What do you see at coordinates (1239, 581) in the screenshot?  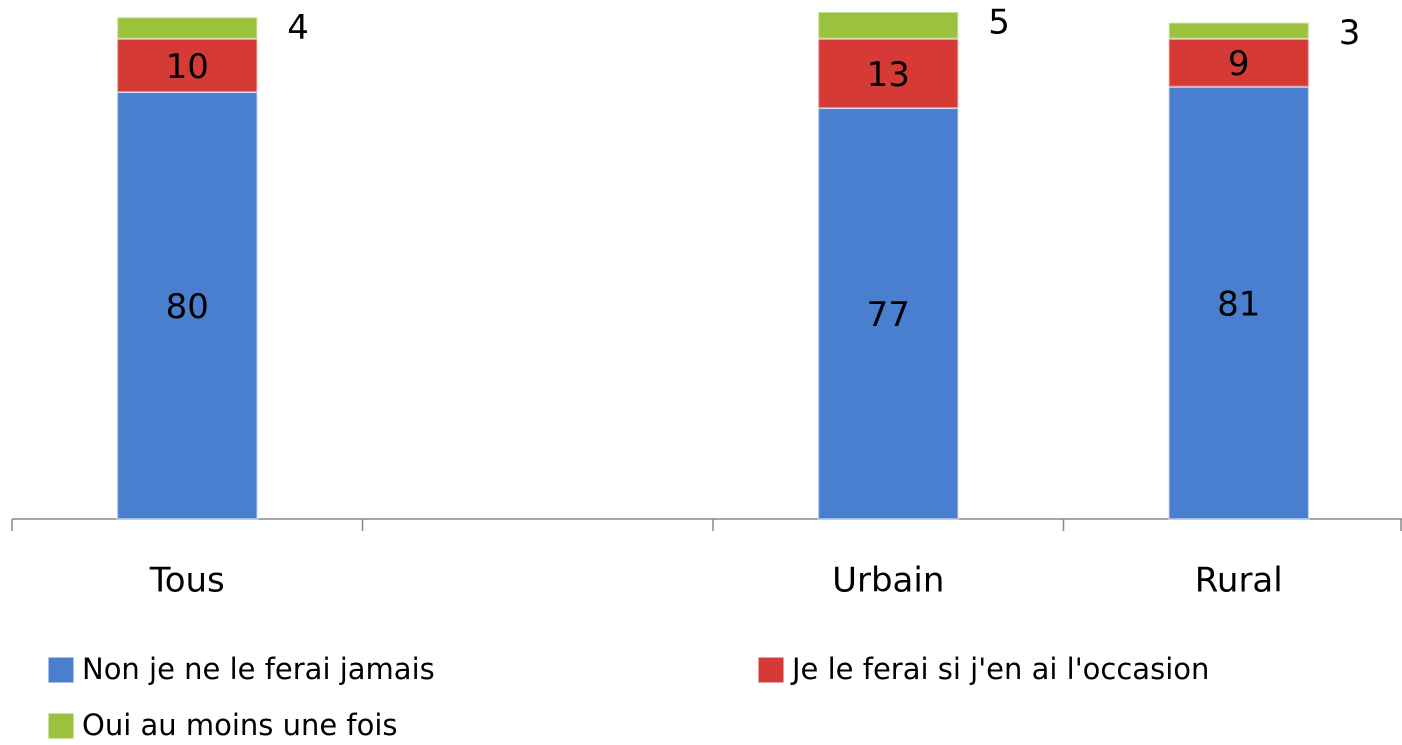 I see `x-tick-label: Rural` at bounding box center [1239, 581].